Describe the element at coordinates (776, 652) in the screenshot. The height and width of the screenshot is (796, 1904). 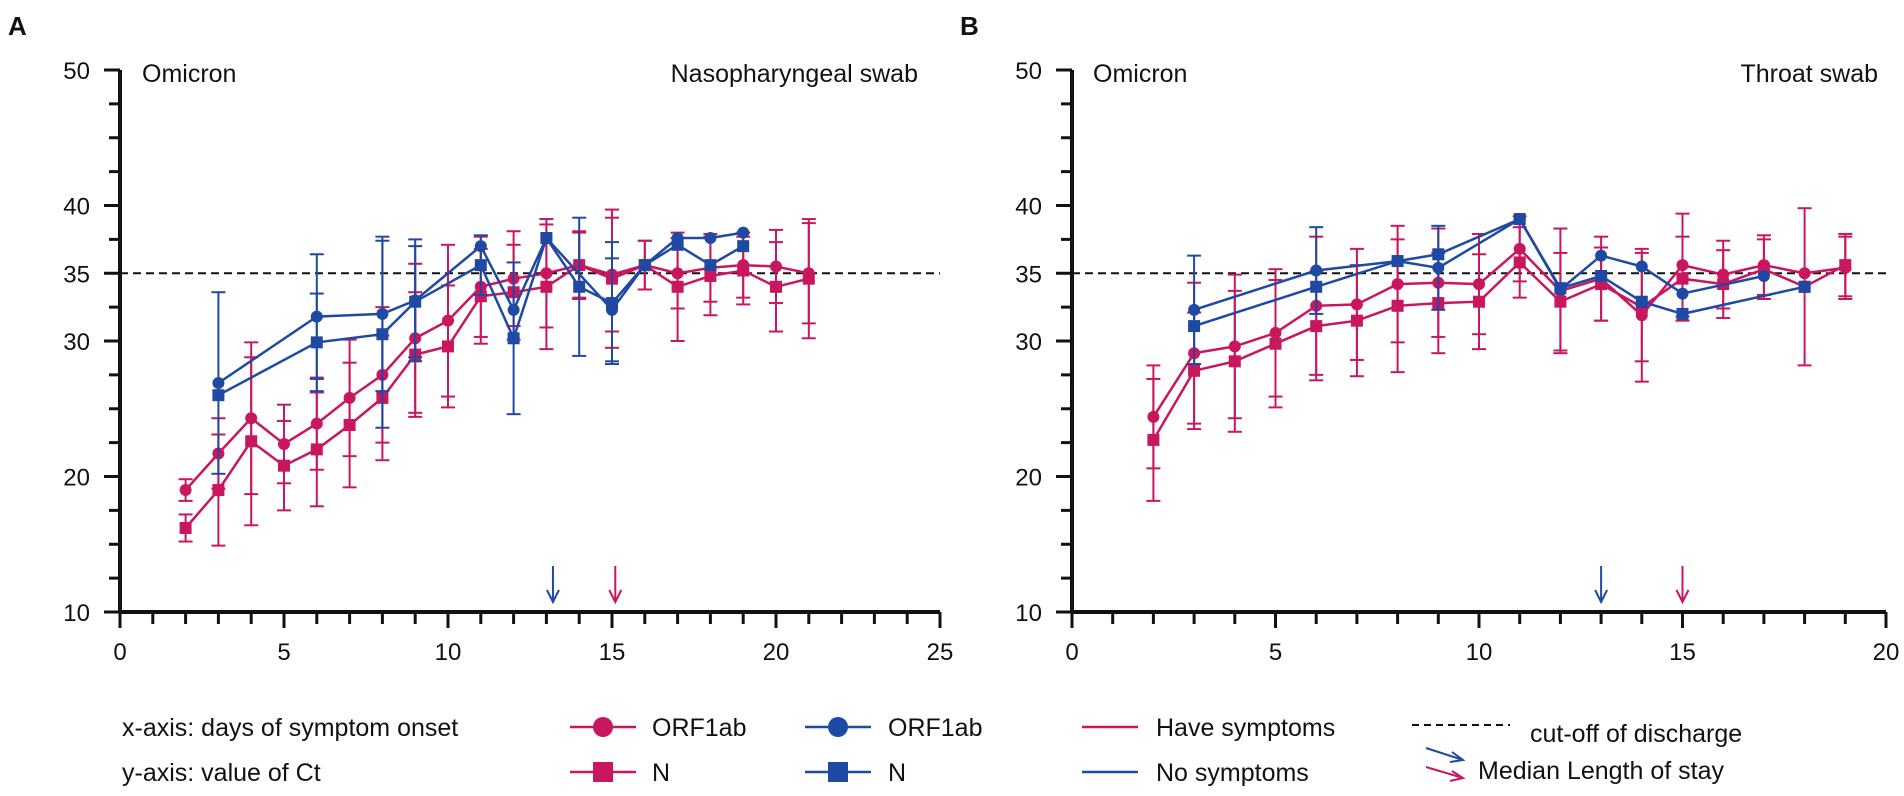
I see `panel-a-x-tick-label: 20` at that location.